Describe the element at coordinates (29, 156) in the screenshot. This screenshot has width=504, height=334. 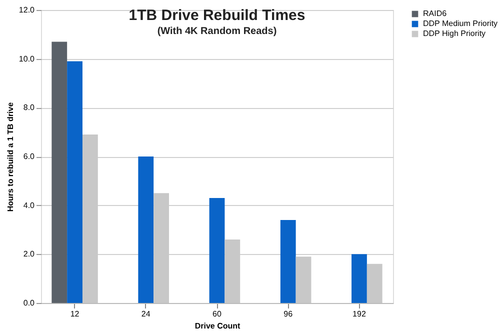
I see `y-tick-label: 6.0` at that location.